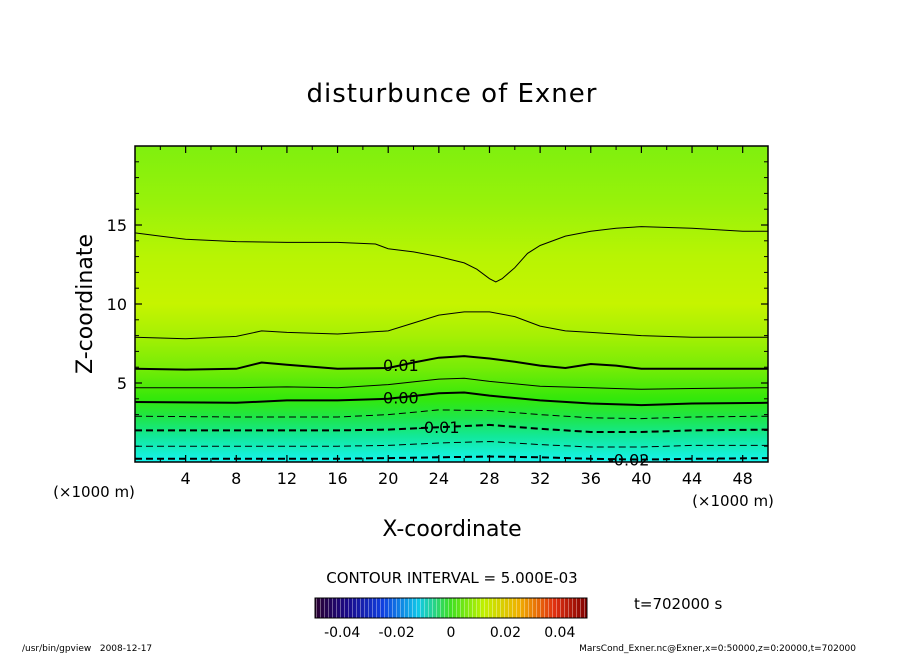 The height and width of the screenshot is (654, 904). I want to click on x-tick-label: 16, so click(337, 478).